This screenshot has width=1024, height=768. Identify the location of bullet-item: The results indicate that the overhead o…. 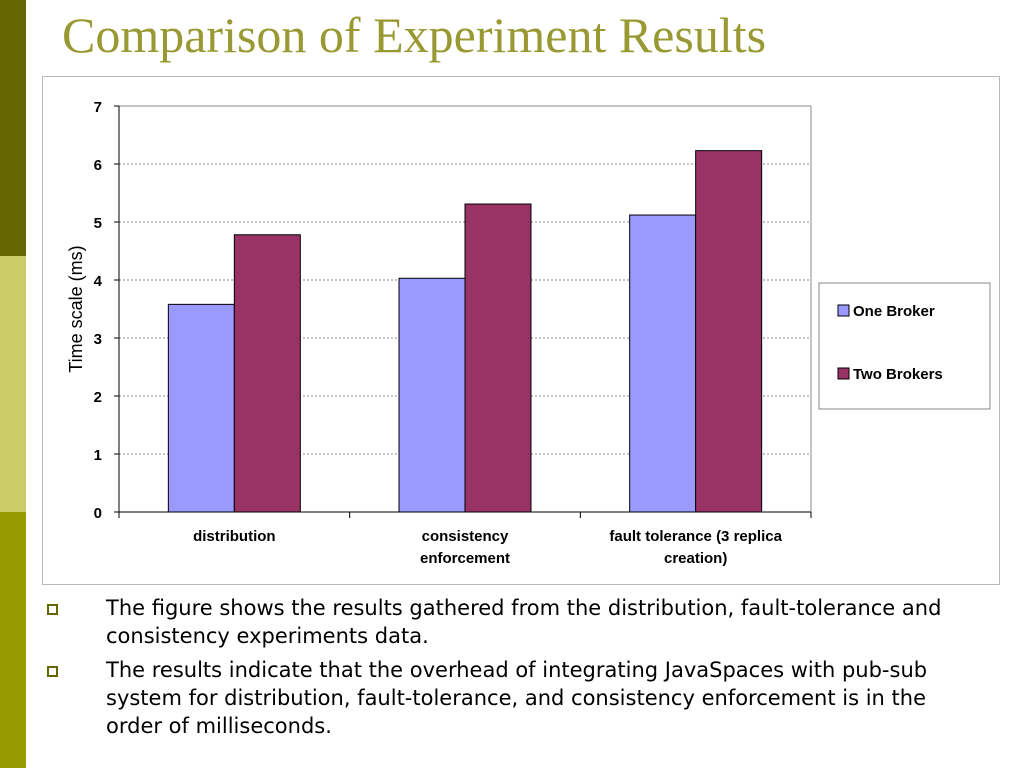
(509, 698).